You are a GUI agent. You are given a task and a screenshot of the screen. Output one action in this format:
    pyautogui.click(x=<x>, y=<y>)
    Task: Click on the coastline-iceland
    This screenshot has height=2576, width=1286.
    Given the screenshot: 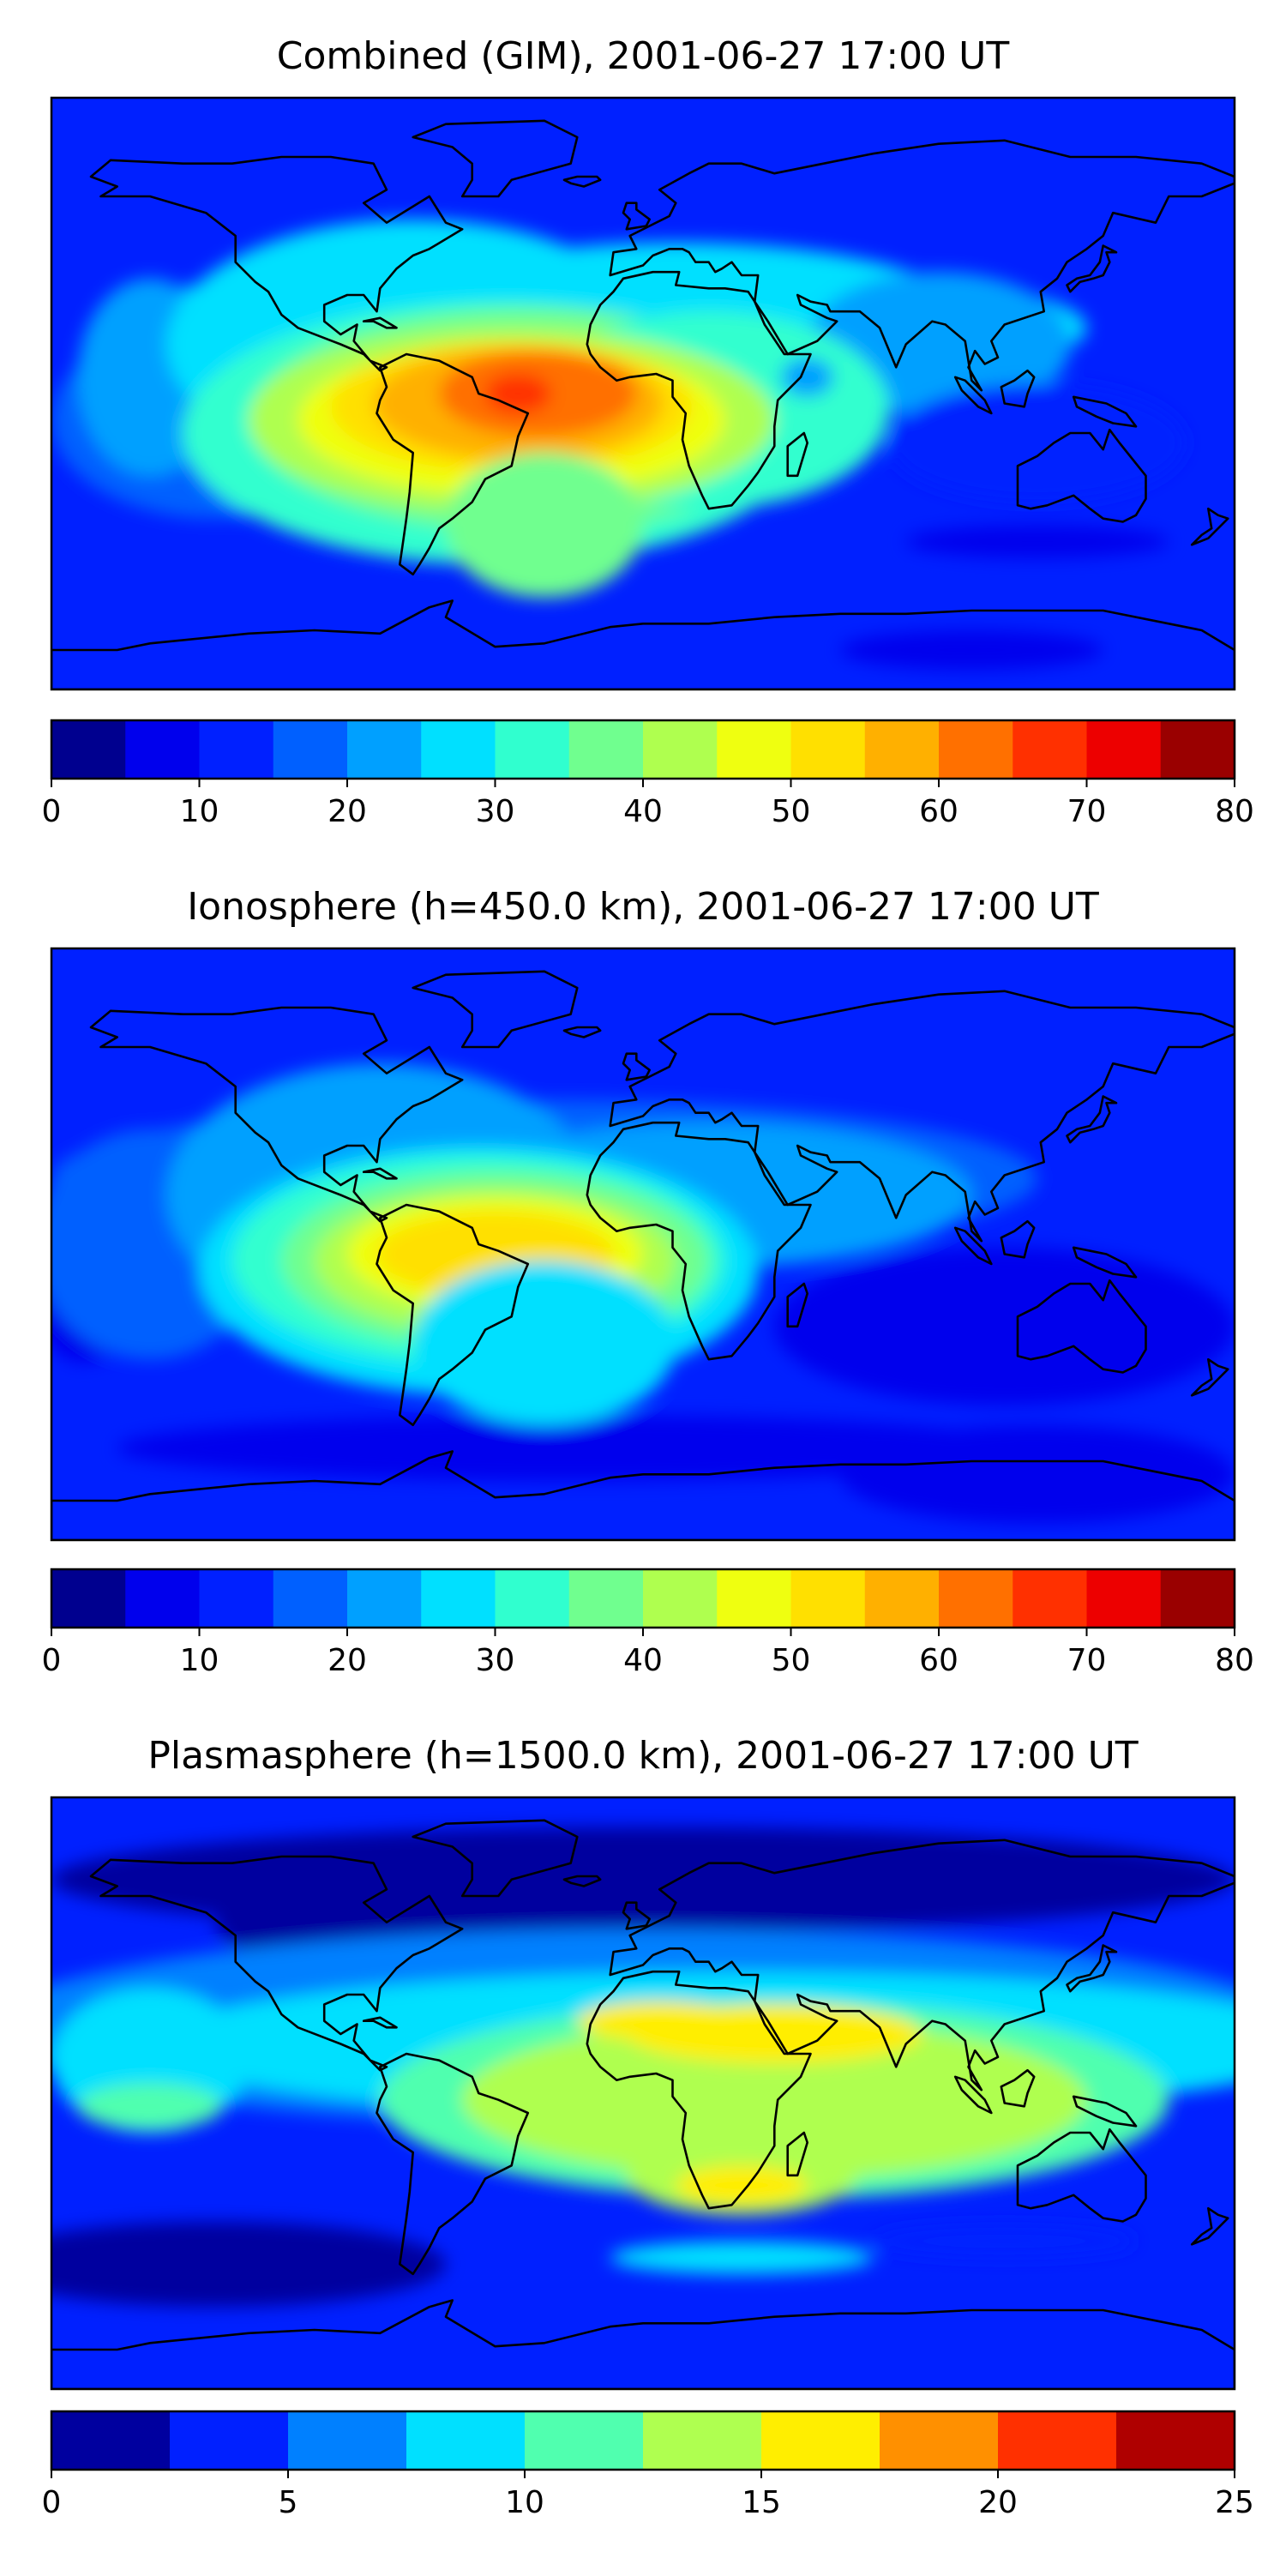 What is the action you would take?
    pyautogui.click(x=582, y=1881)
    